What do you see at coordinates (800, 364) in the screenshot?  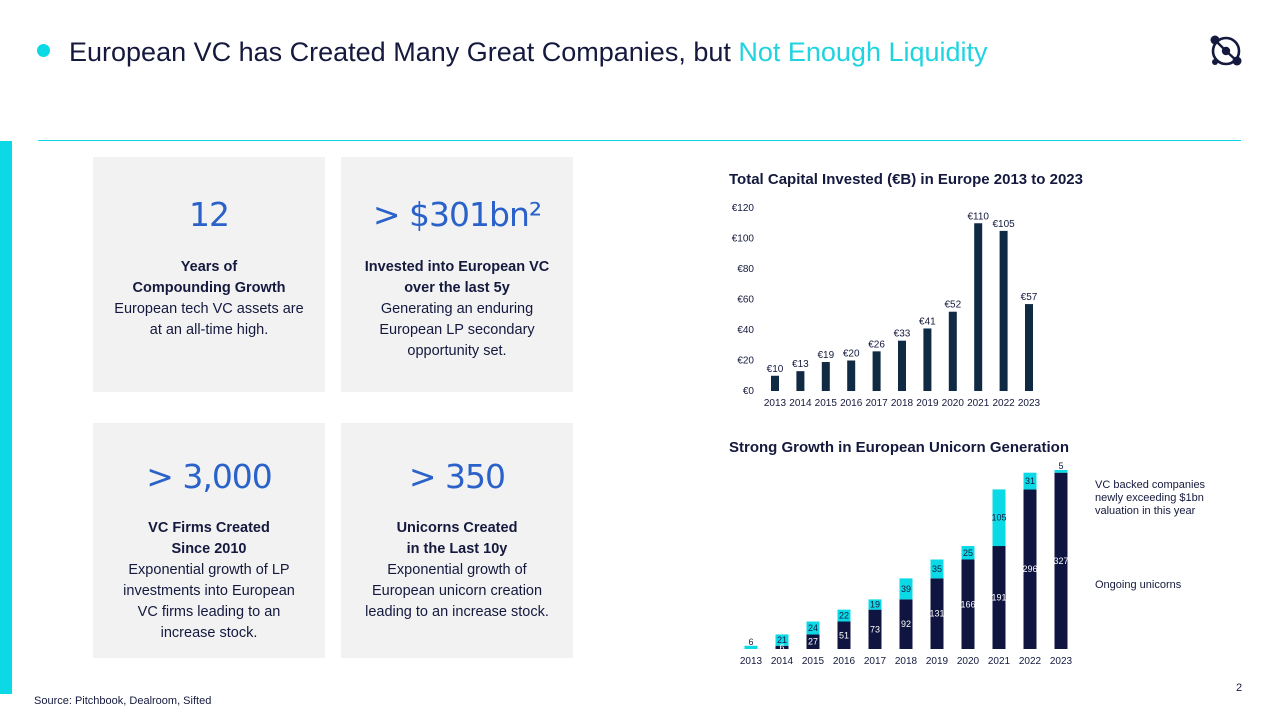 I see `data-label: €13` at bounding box center [800, 364].